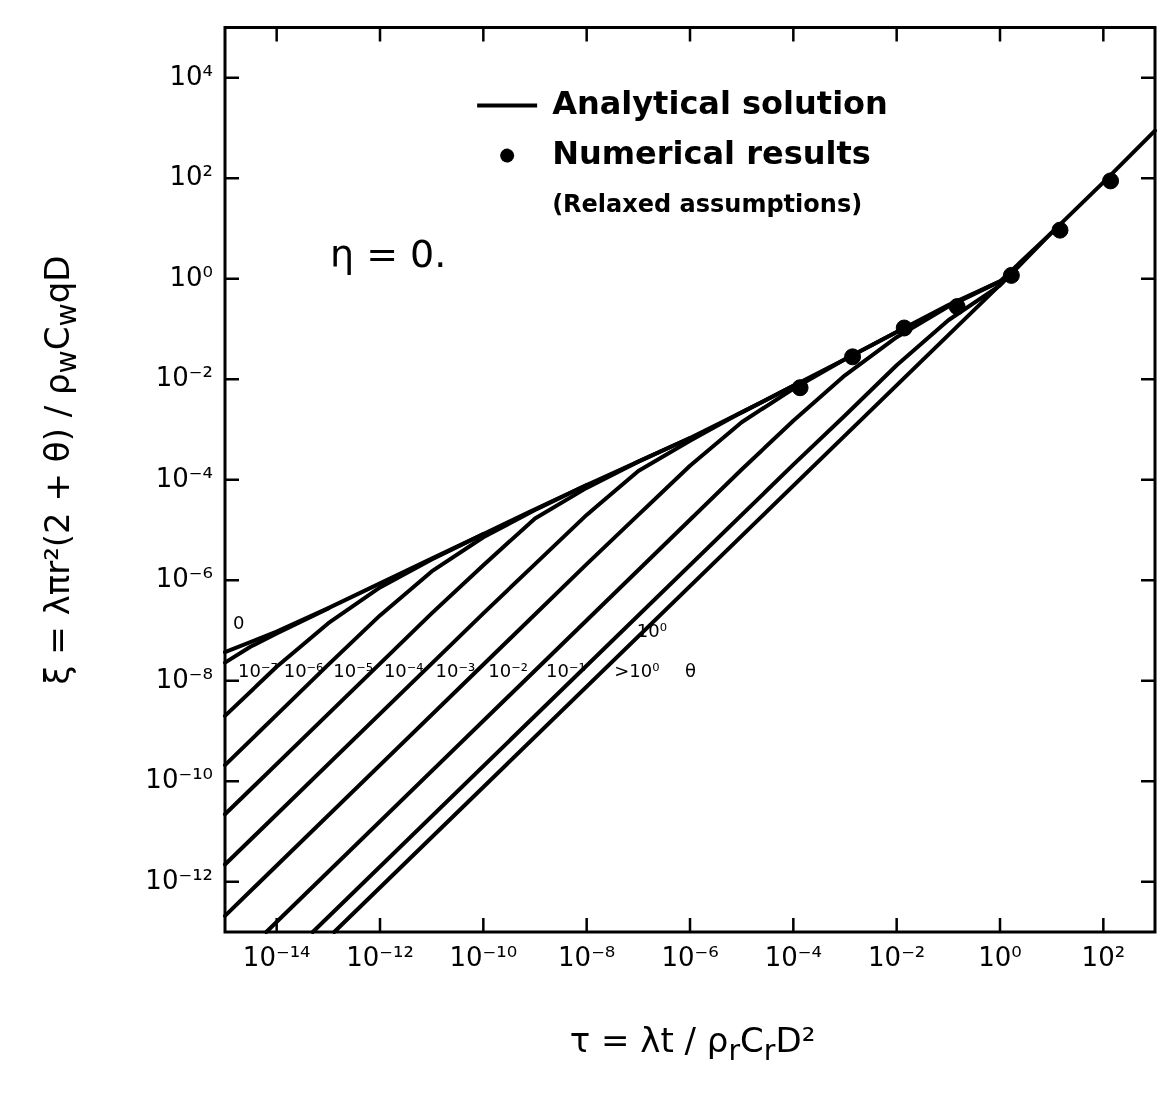  What do you see at coordinates (239, 622) in the screenshot?
I see `annotation: 0` at bounding box center [239, 622].